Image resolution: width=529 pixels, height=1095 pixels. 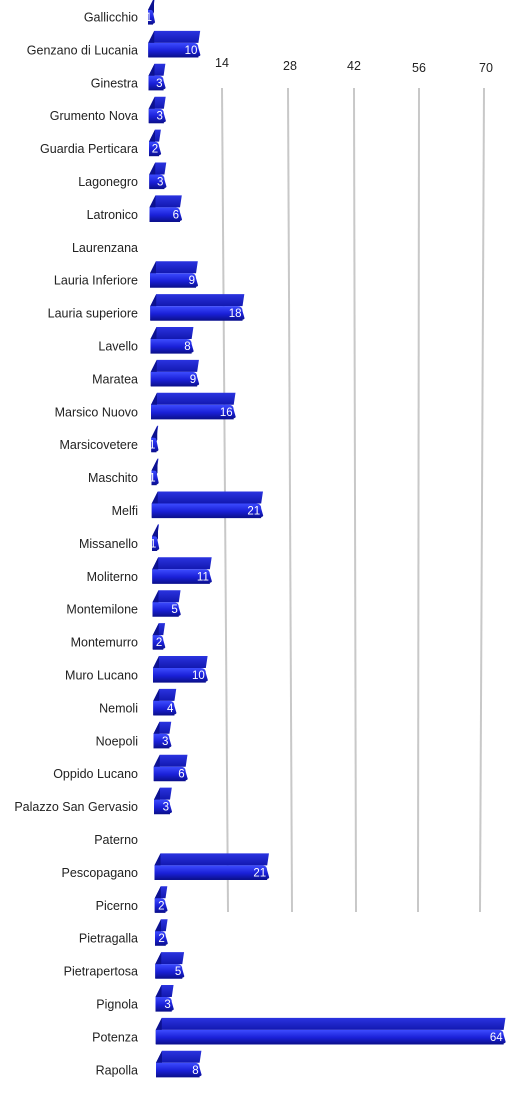 What do you see at coordinates (101, 676) in the screenshot?
I see `category-label: Muro Lucano` at bounding box center [101, 676].